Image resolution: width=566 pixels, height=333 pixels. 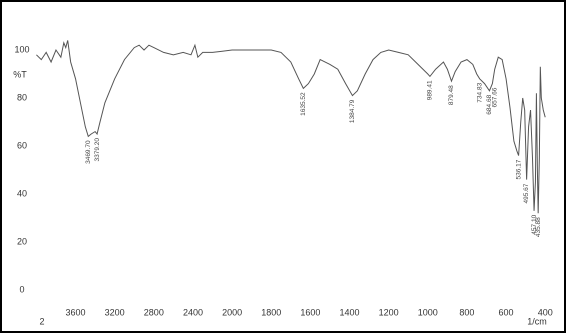 What do you see at coordinates (41, 321) in the screenshot?
I see `corner-label: 2` at bounding box center [41, 321].